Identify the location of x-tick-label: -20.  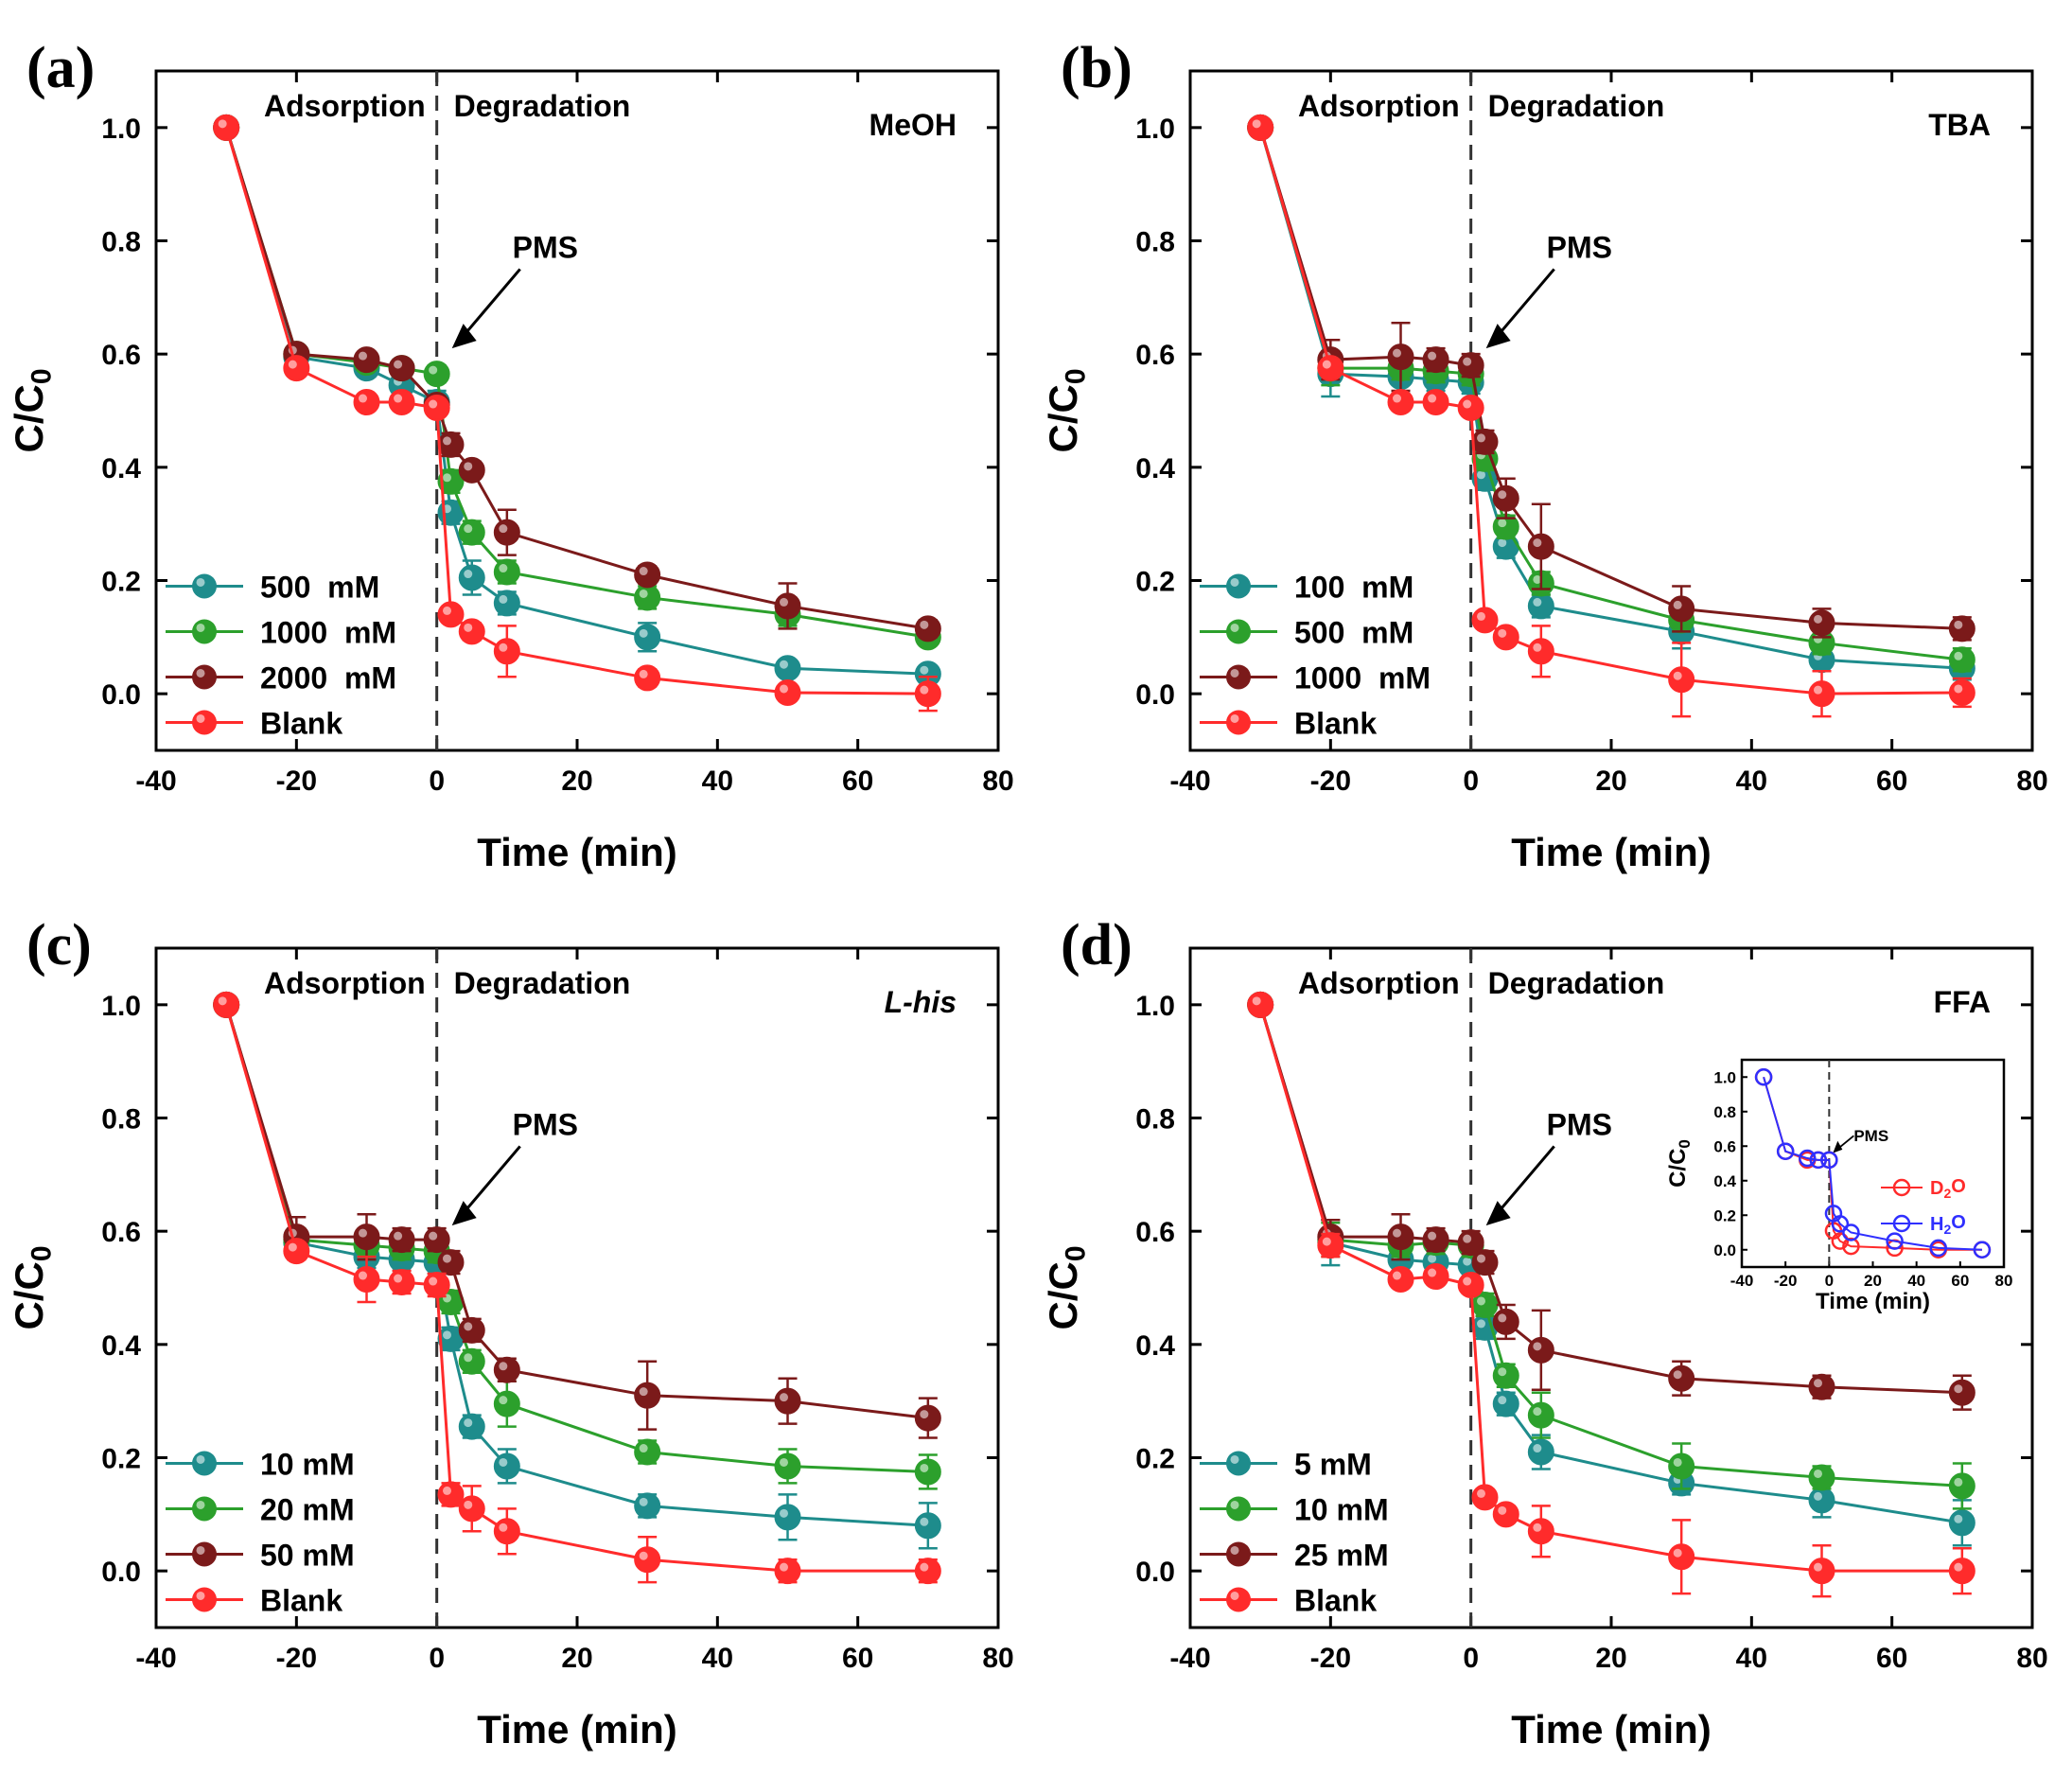
(1330, 1658).